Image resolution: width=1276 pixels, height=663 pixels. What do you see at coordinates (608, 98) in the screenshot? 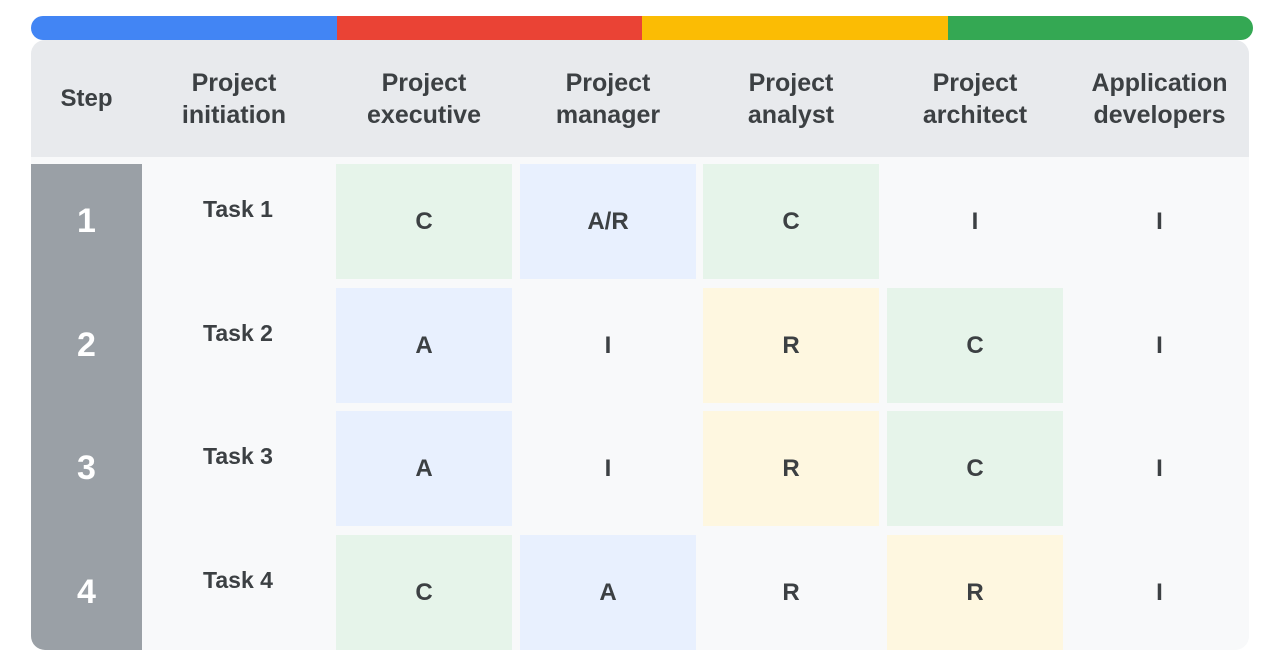
I see `header-project-manager: Project manager` at bounding box center [608, 98].